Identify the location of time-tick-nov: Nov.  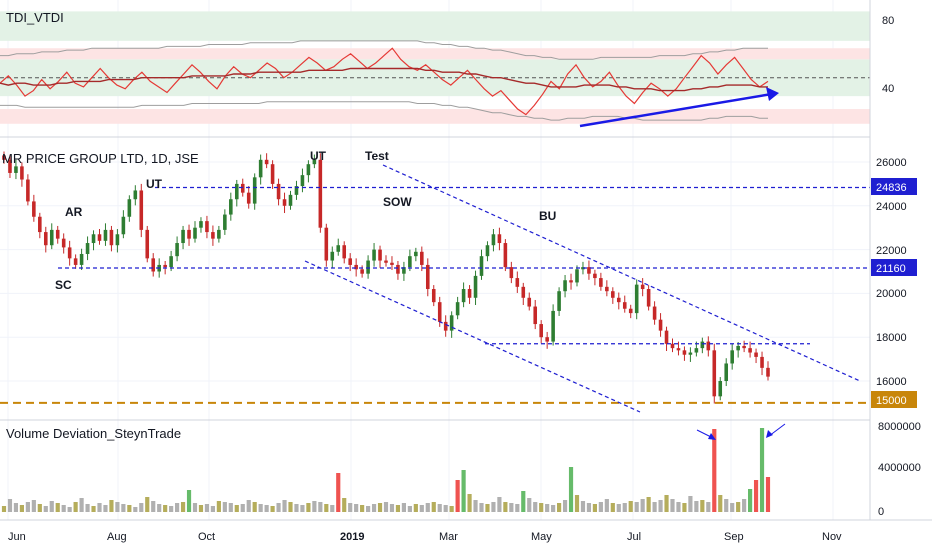
(832, 537).